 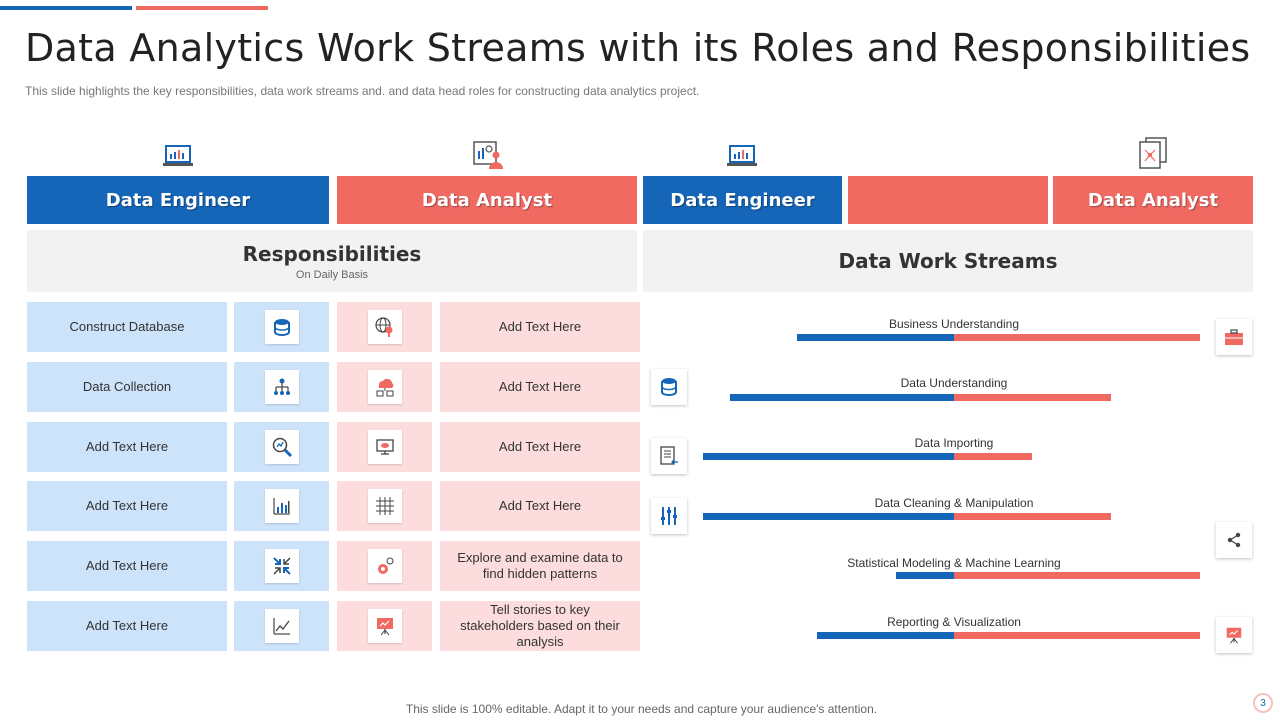 What do you see at coordinates (1263, 703) in the screenshot?
I see `page-number: 3` at bounding box center [1263, 703].